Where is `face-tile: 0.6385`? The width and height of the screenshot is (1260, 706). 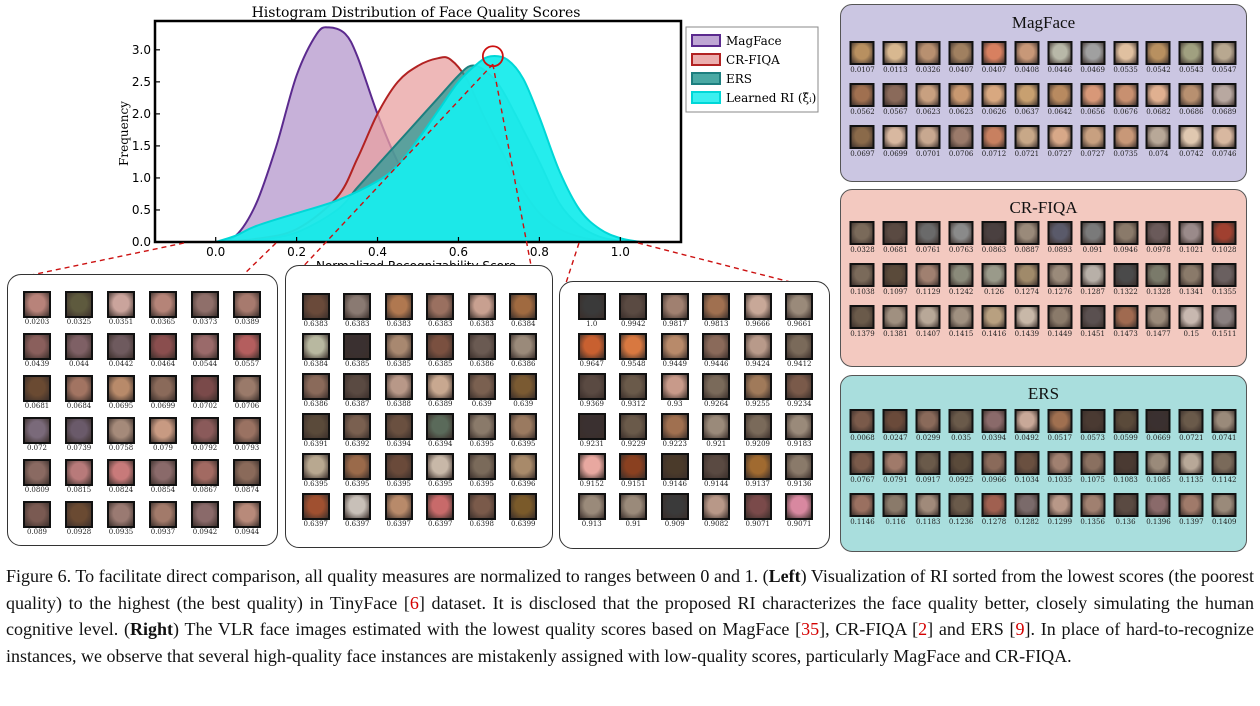 face-tile: 0.6385 is located at coordinates (358, 350).